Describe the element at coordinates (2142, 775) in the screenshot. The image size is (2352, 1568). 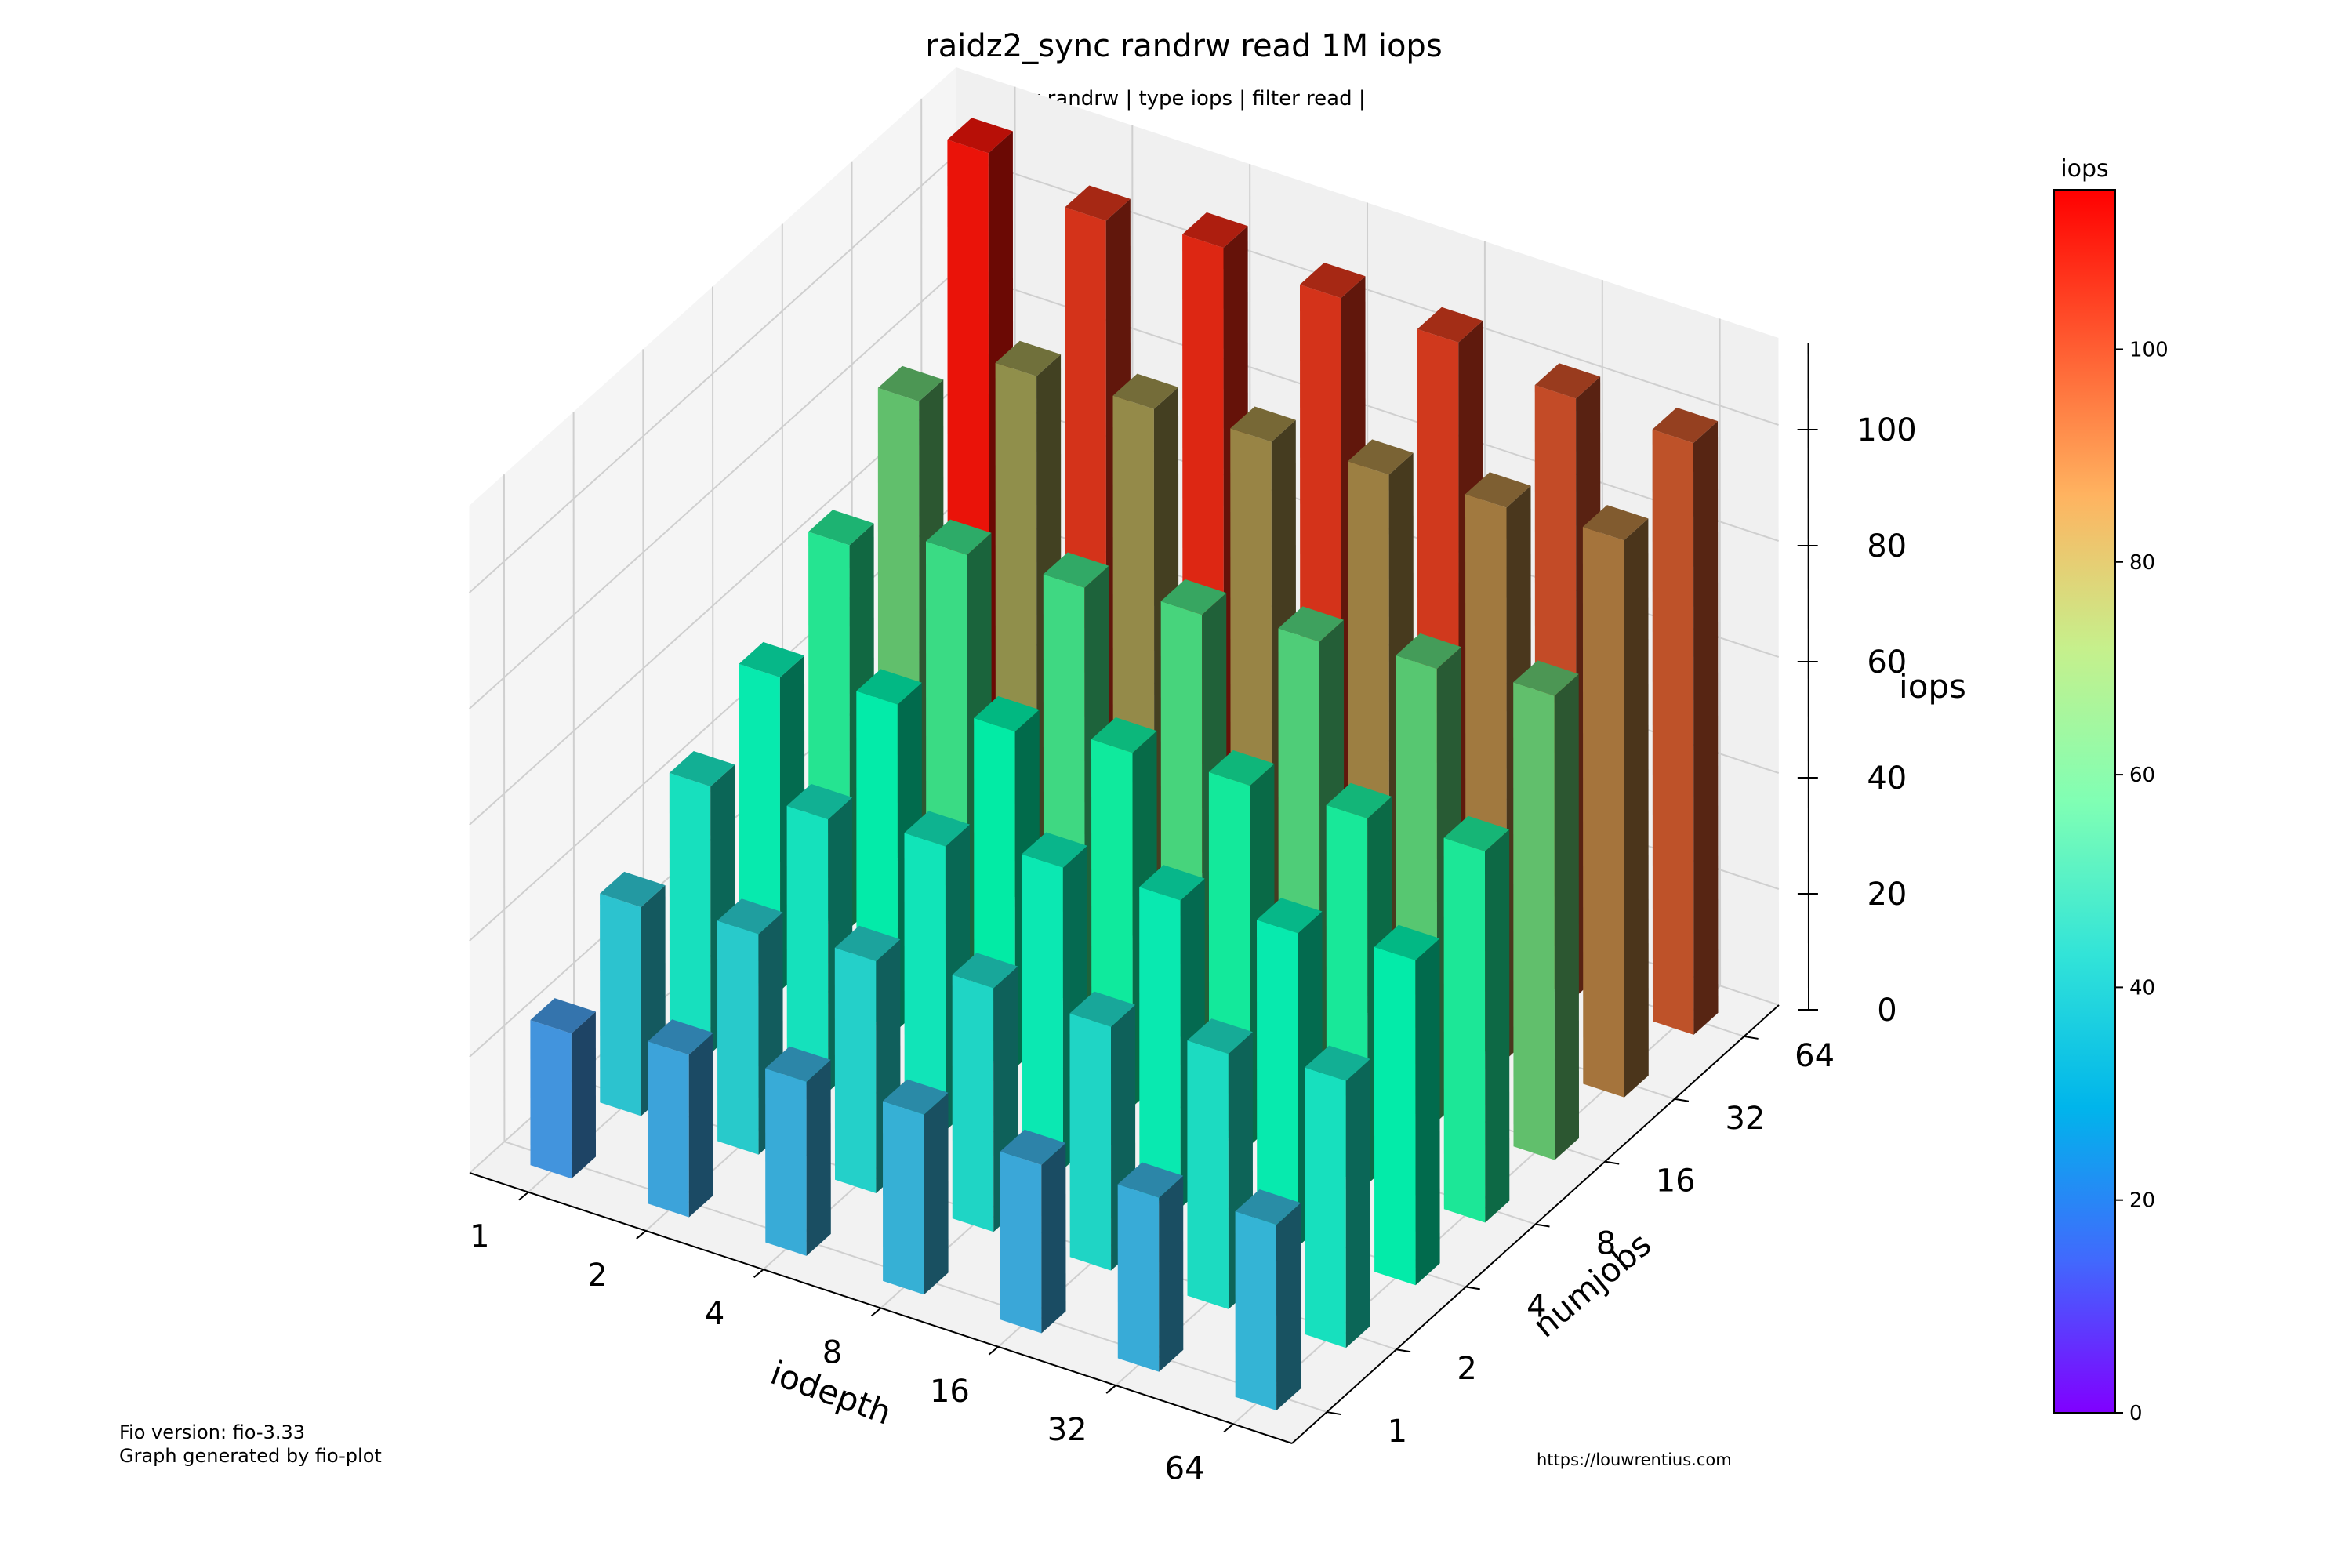
I see `colorbar-tick-label: 60` at that location.